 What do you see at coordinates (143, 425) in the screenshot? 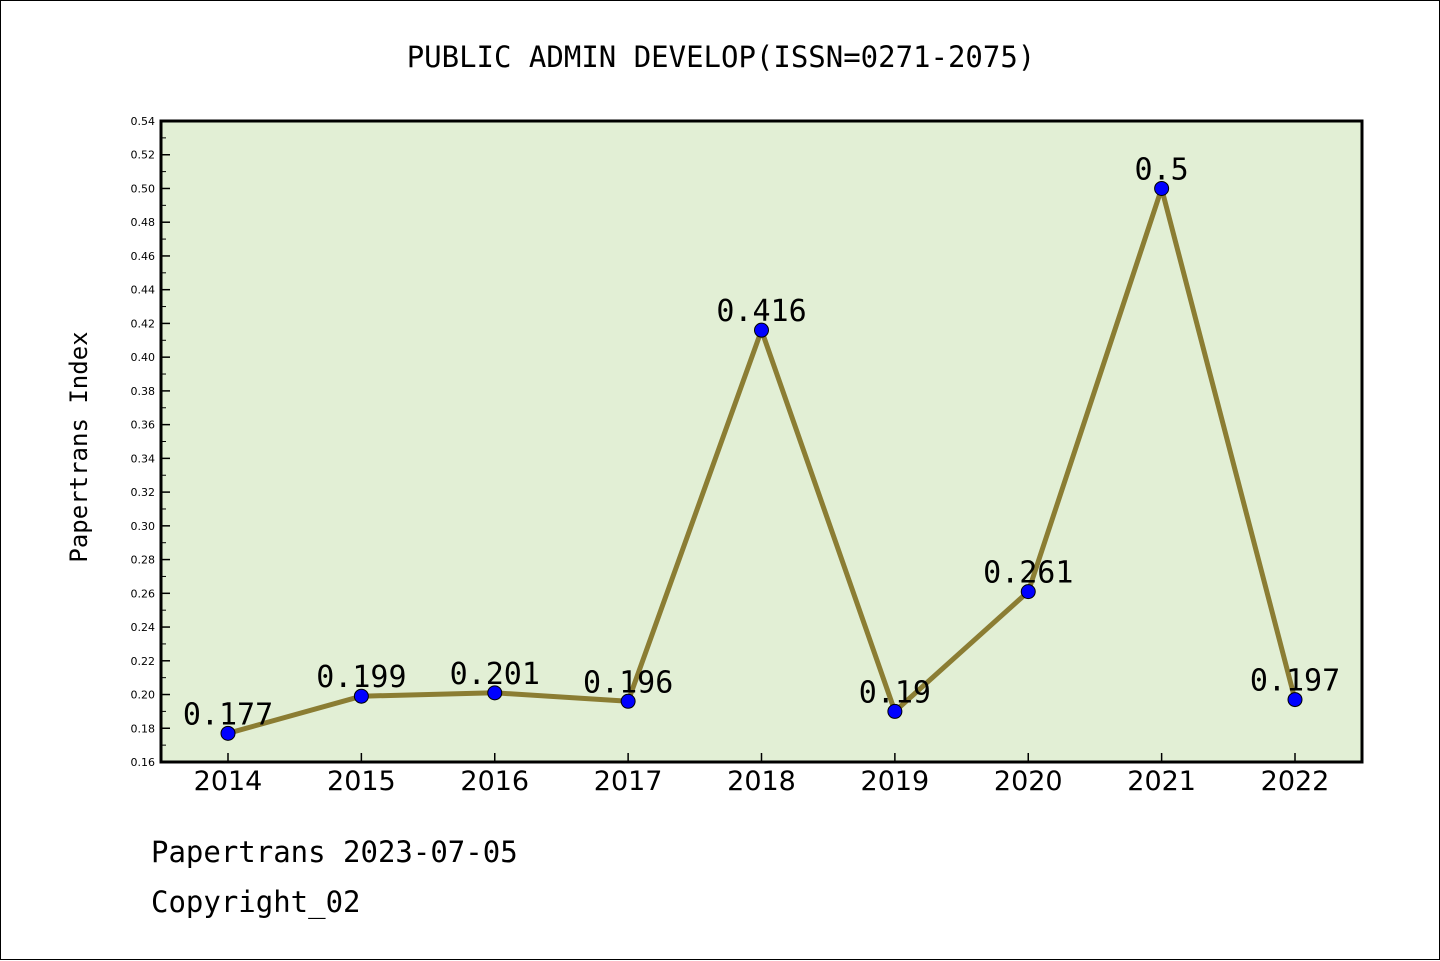
I see `y-tick-label: 0.36` at bounding box center [143, 425].